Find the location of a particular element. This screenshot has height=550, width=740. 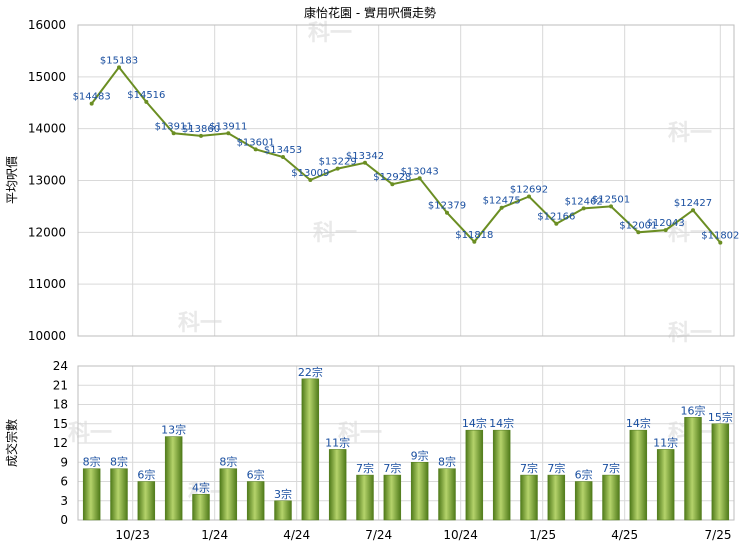

price-data-label: $13453 is located at coordinates (283, 150).